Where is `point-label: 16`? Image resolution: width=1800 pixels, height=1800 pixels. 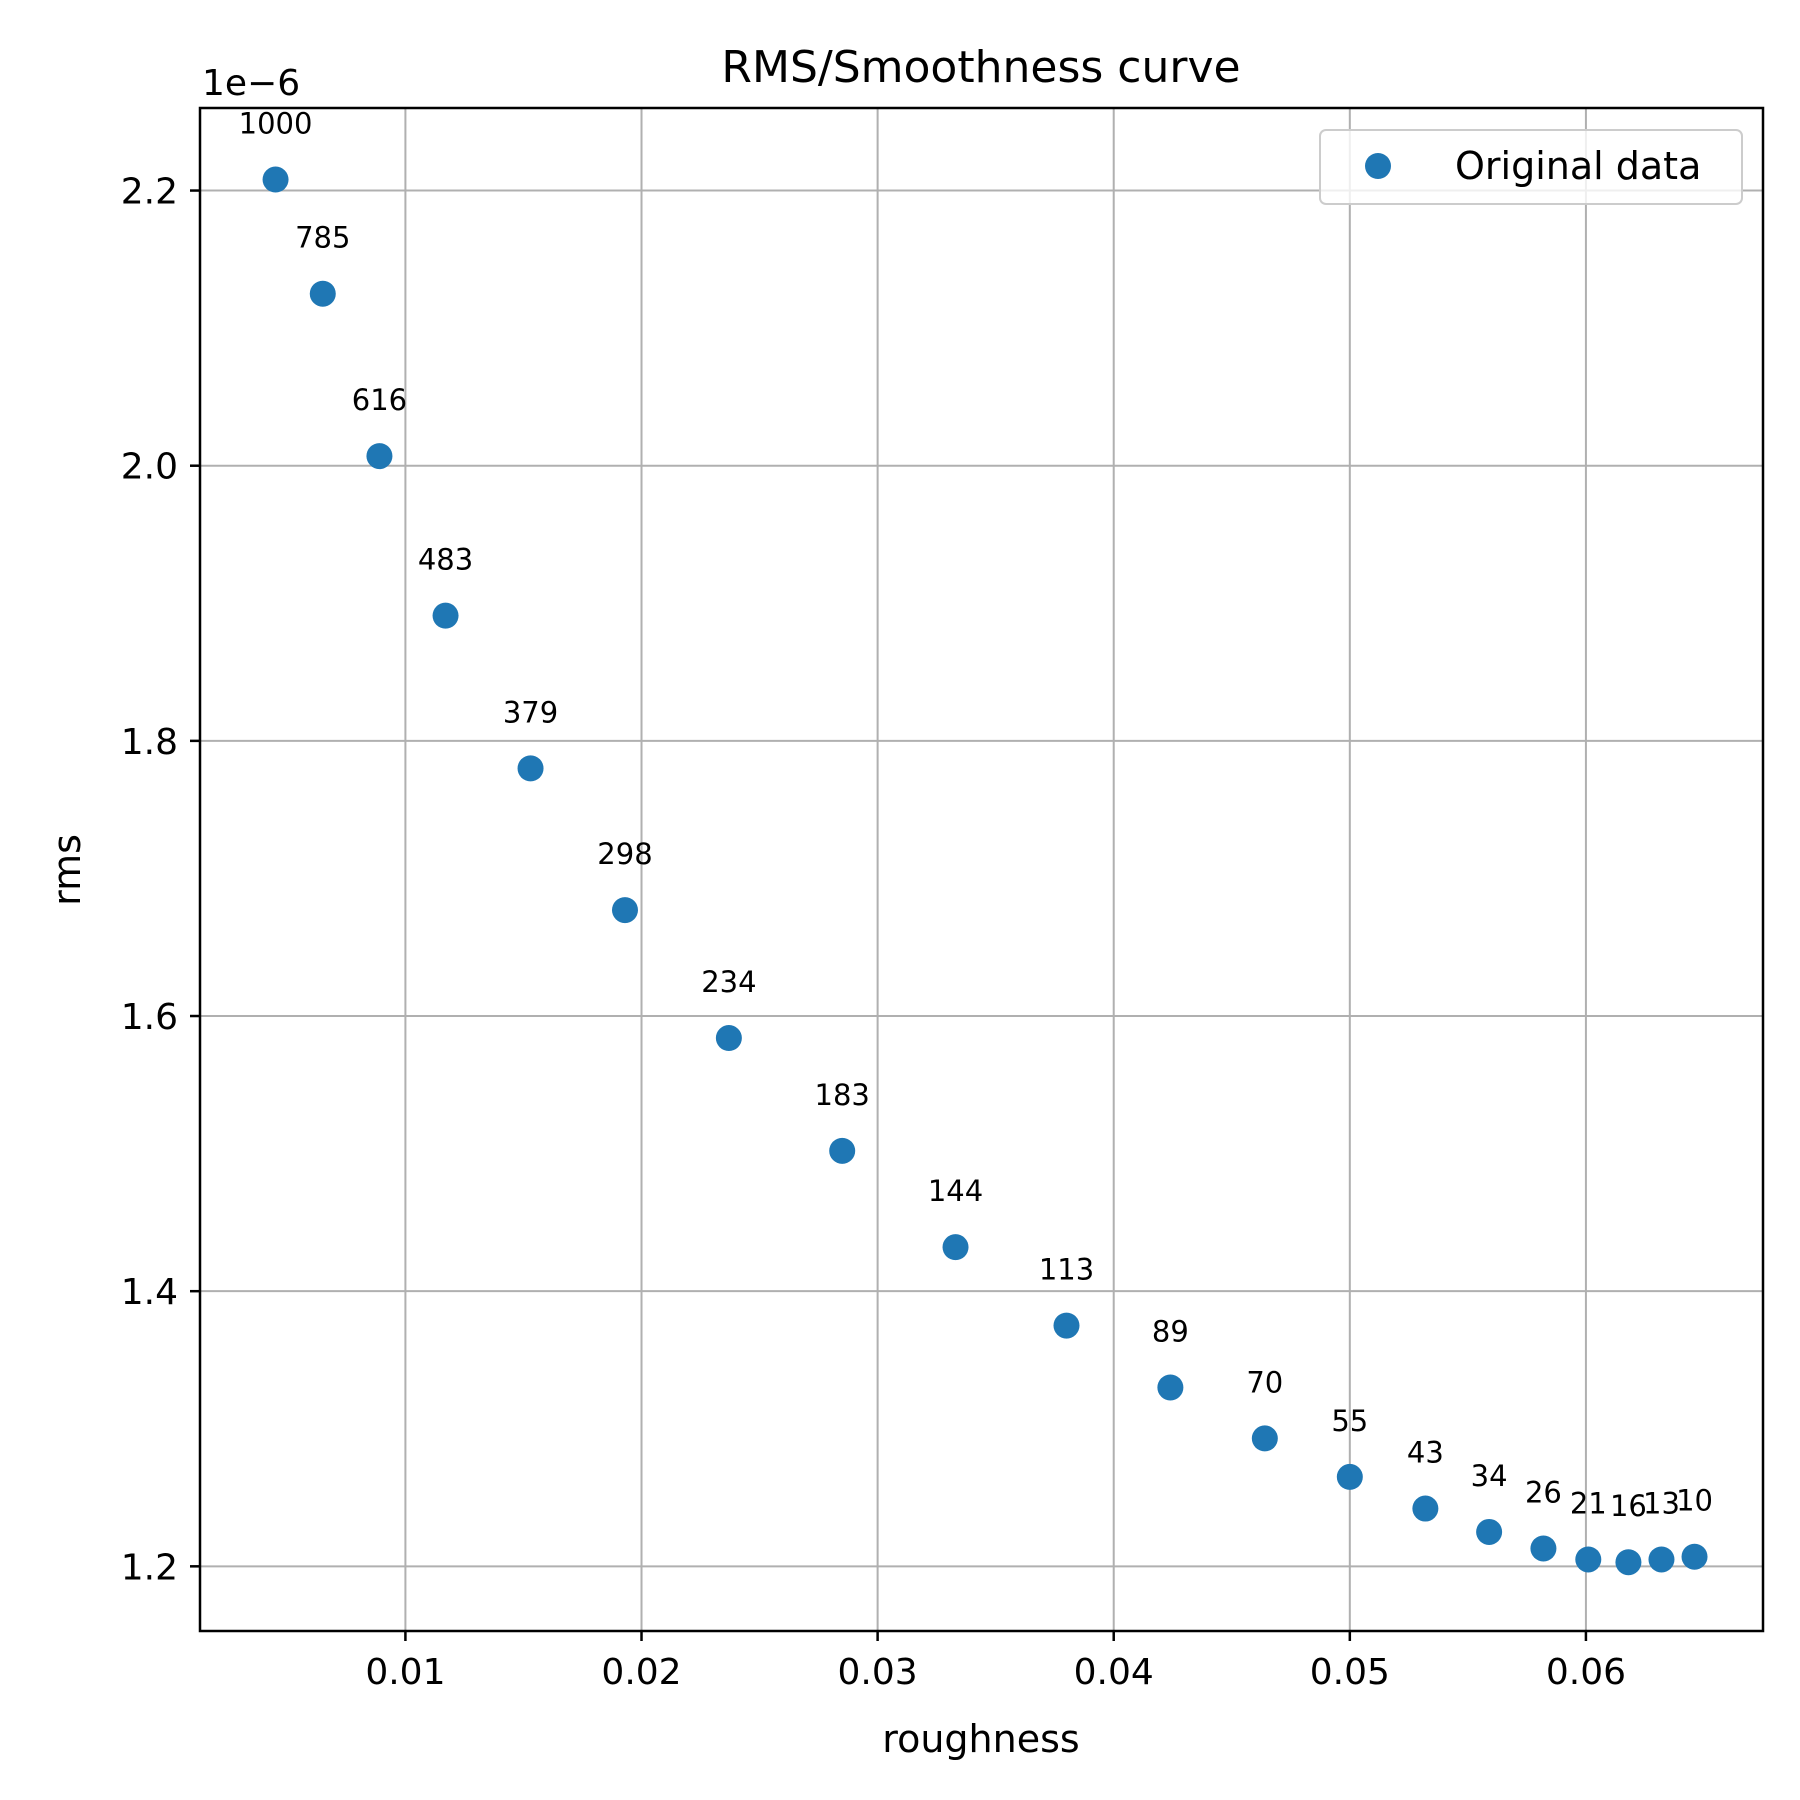 point-label: 16 is located at coordinates (1628, 1506).